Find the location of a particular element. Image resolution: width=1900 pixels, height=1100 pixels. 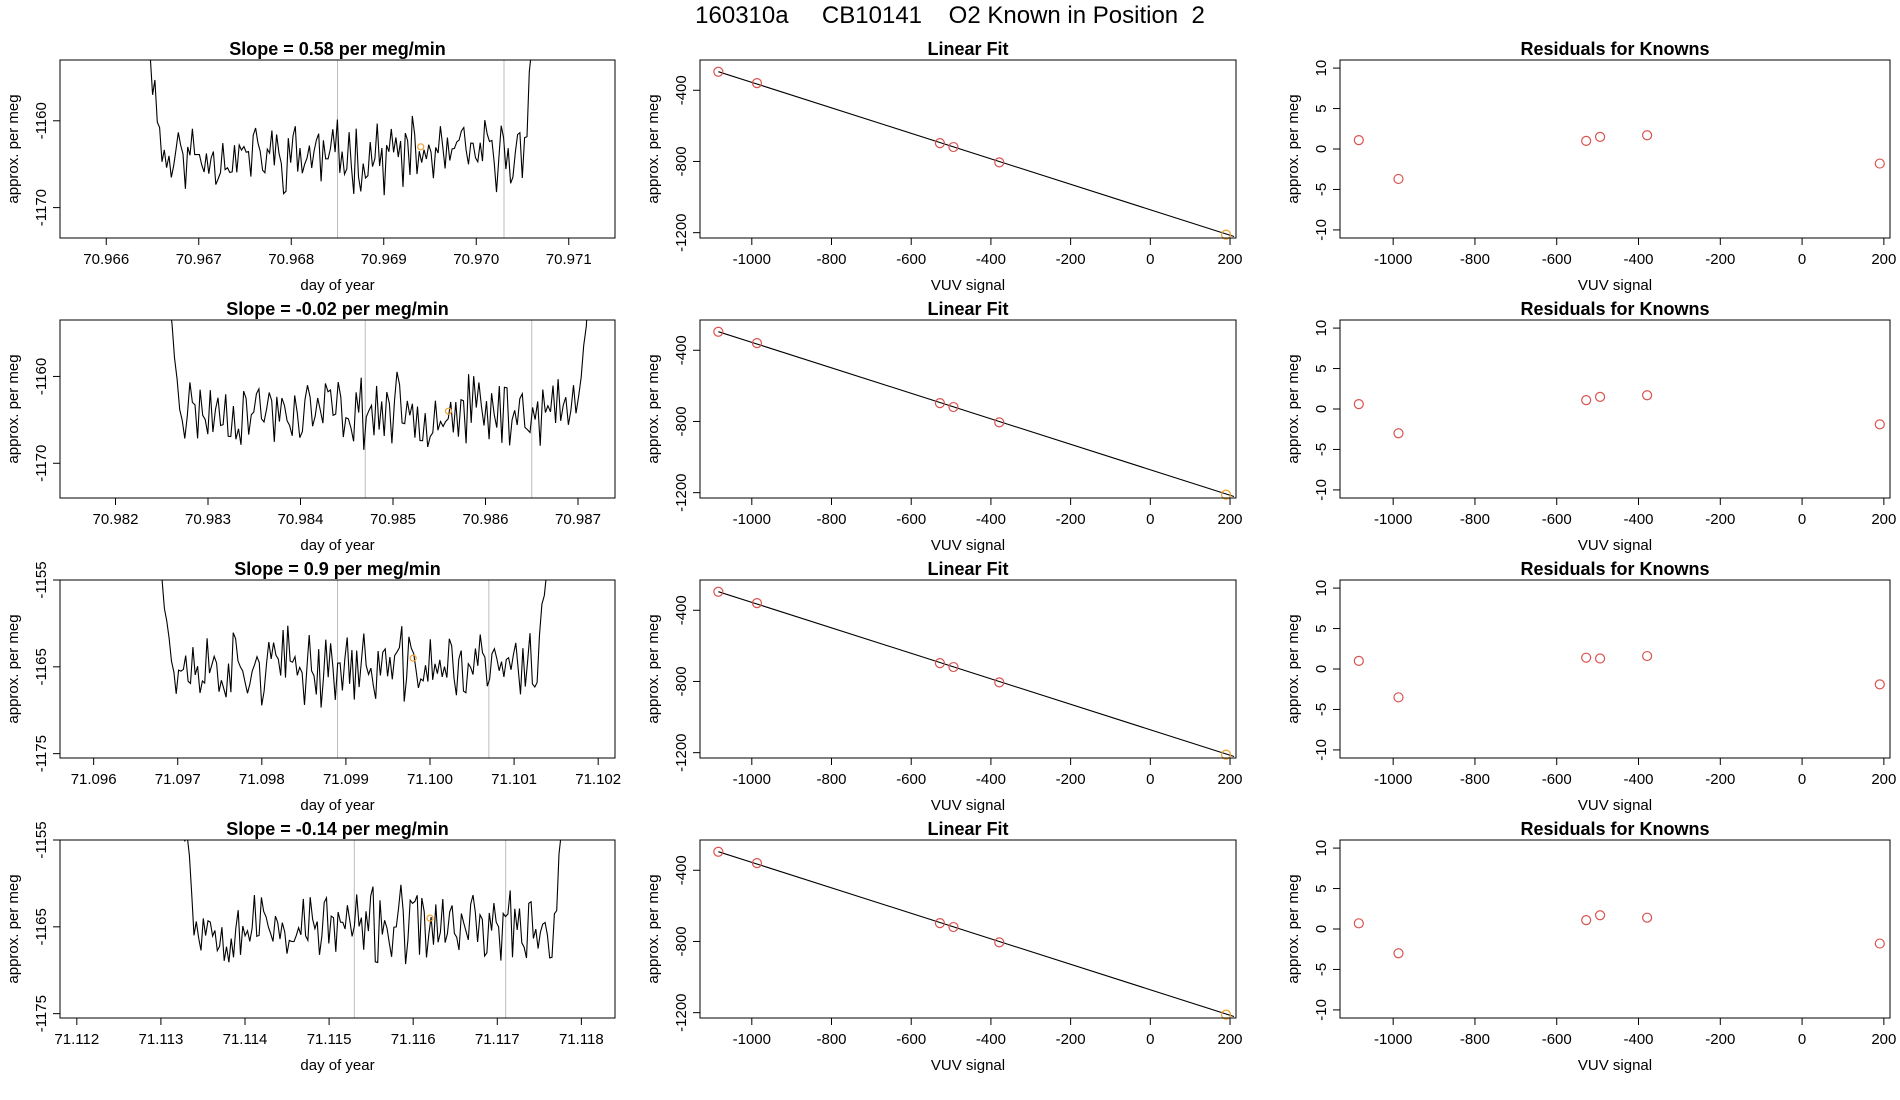

signal-trace is located at coordinates (340, 128).